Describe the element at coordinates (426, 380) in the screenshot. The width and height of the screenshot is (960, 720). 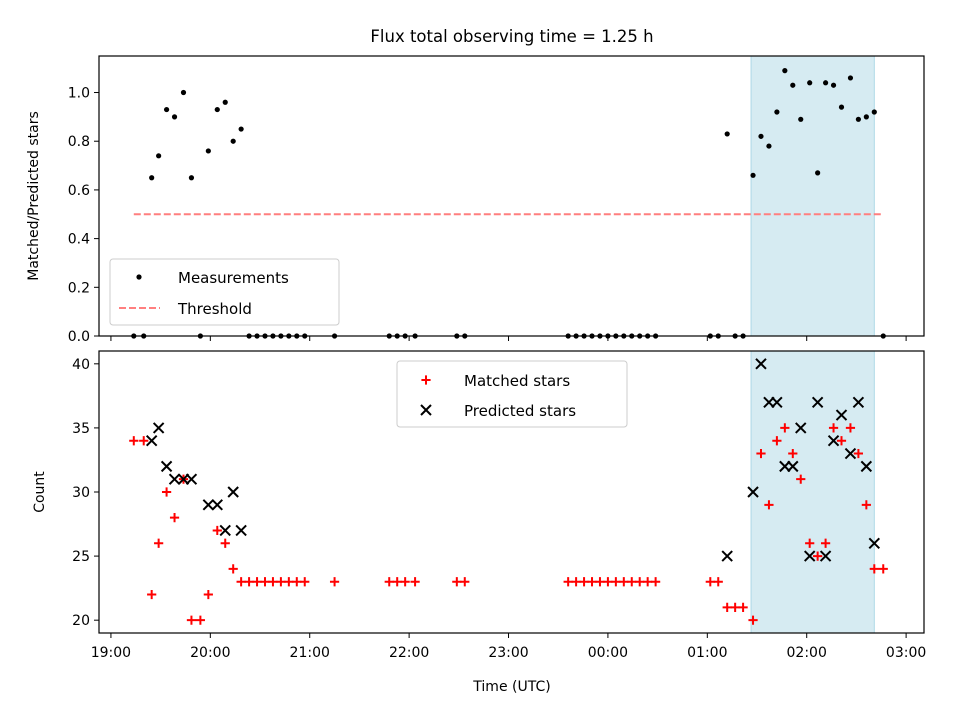
I see `legend-matched-marker` at that location.